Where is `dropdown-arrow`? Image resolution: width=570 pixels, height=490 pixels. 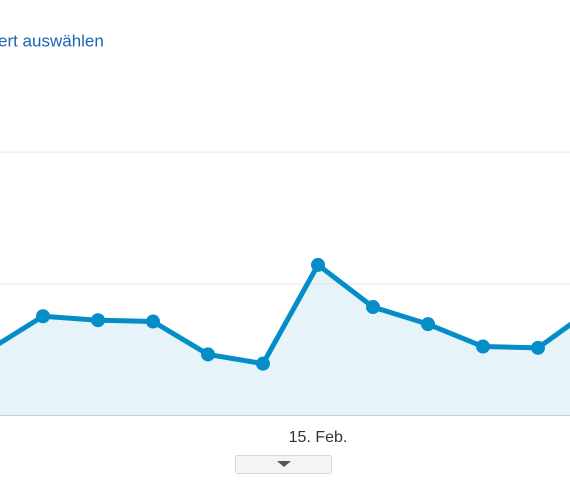
dropdown-arrow is located at coordinates (284, 464).